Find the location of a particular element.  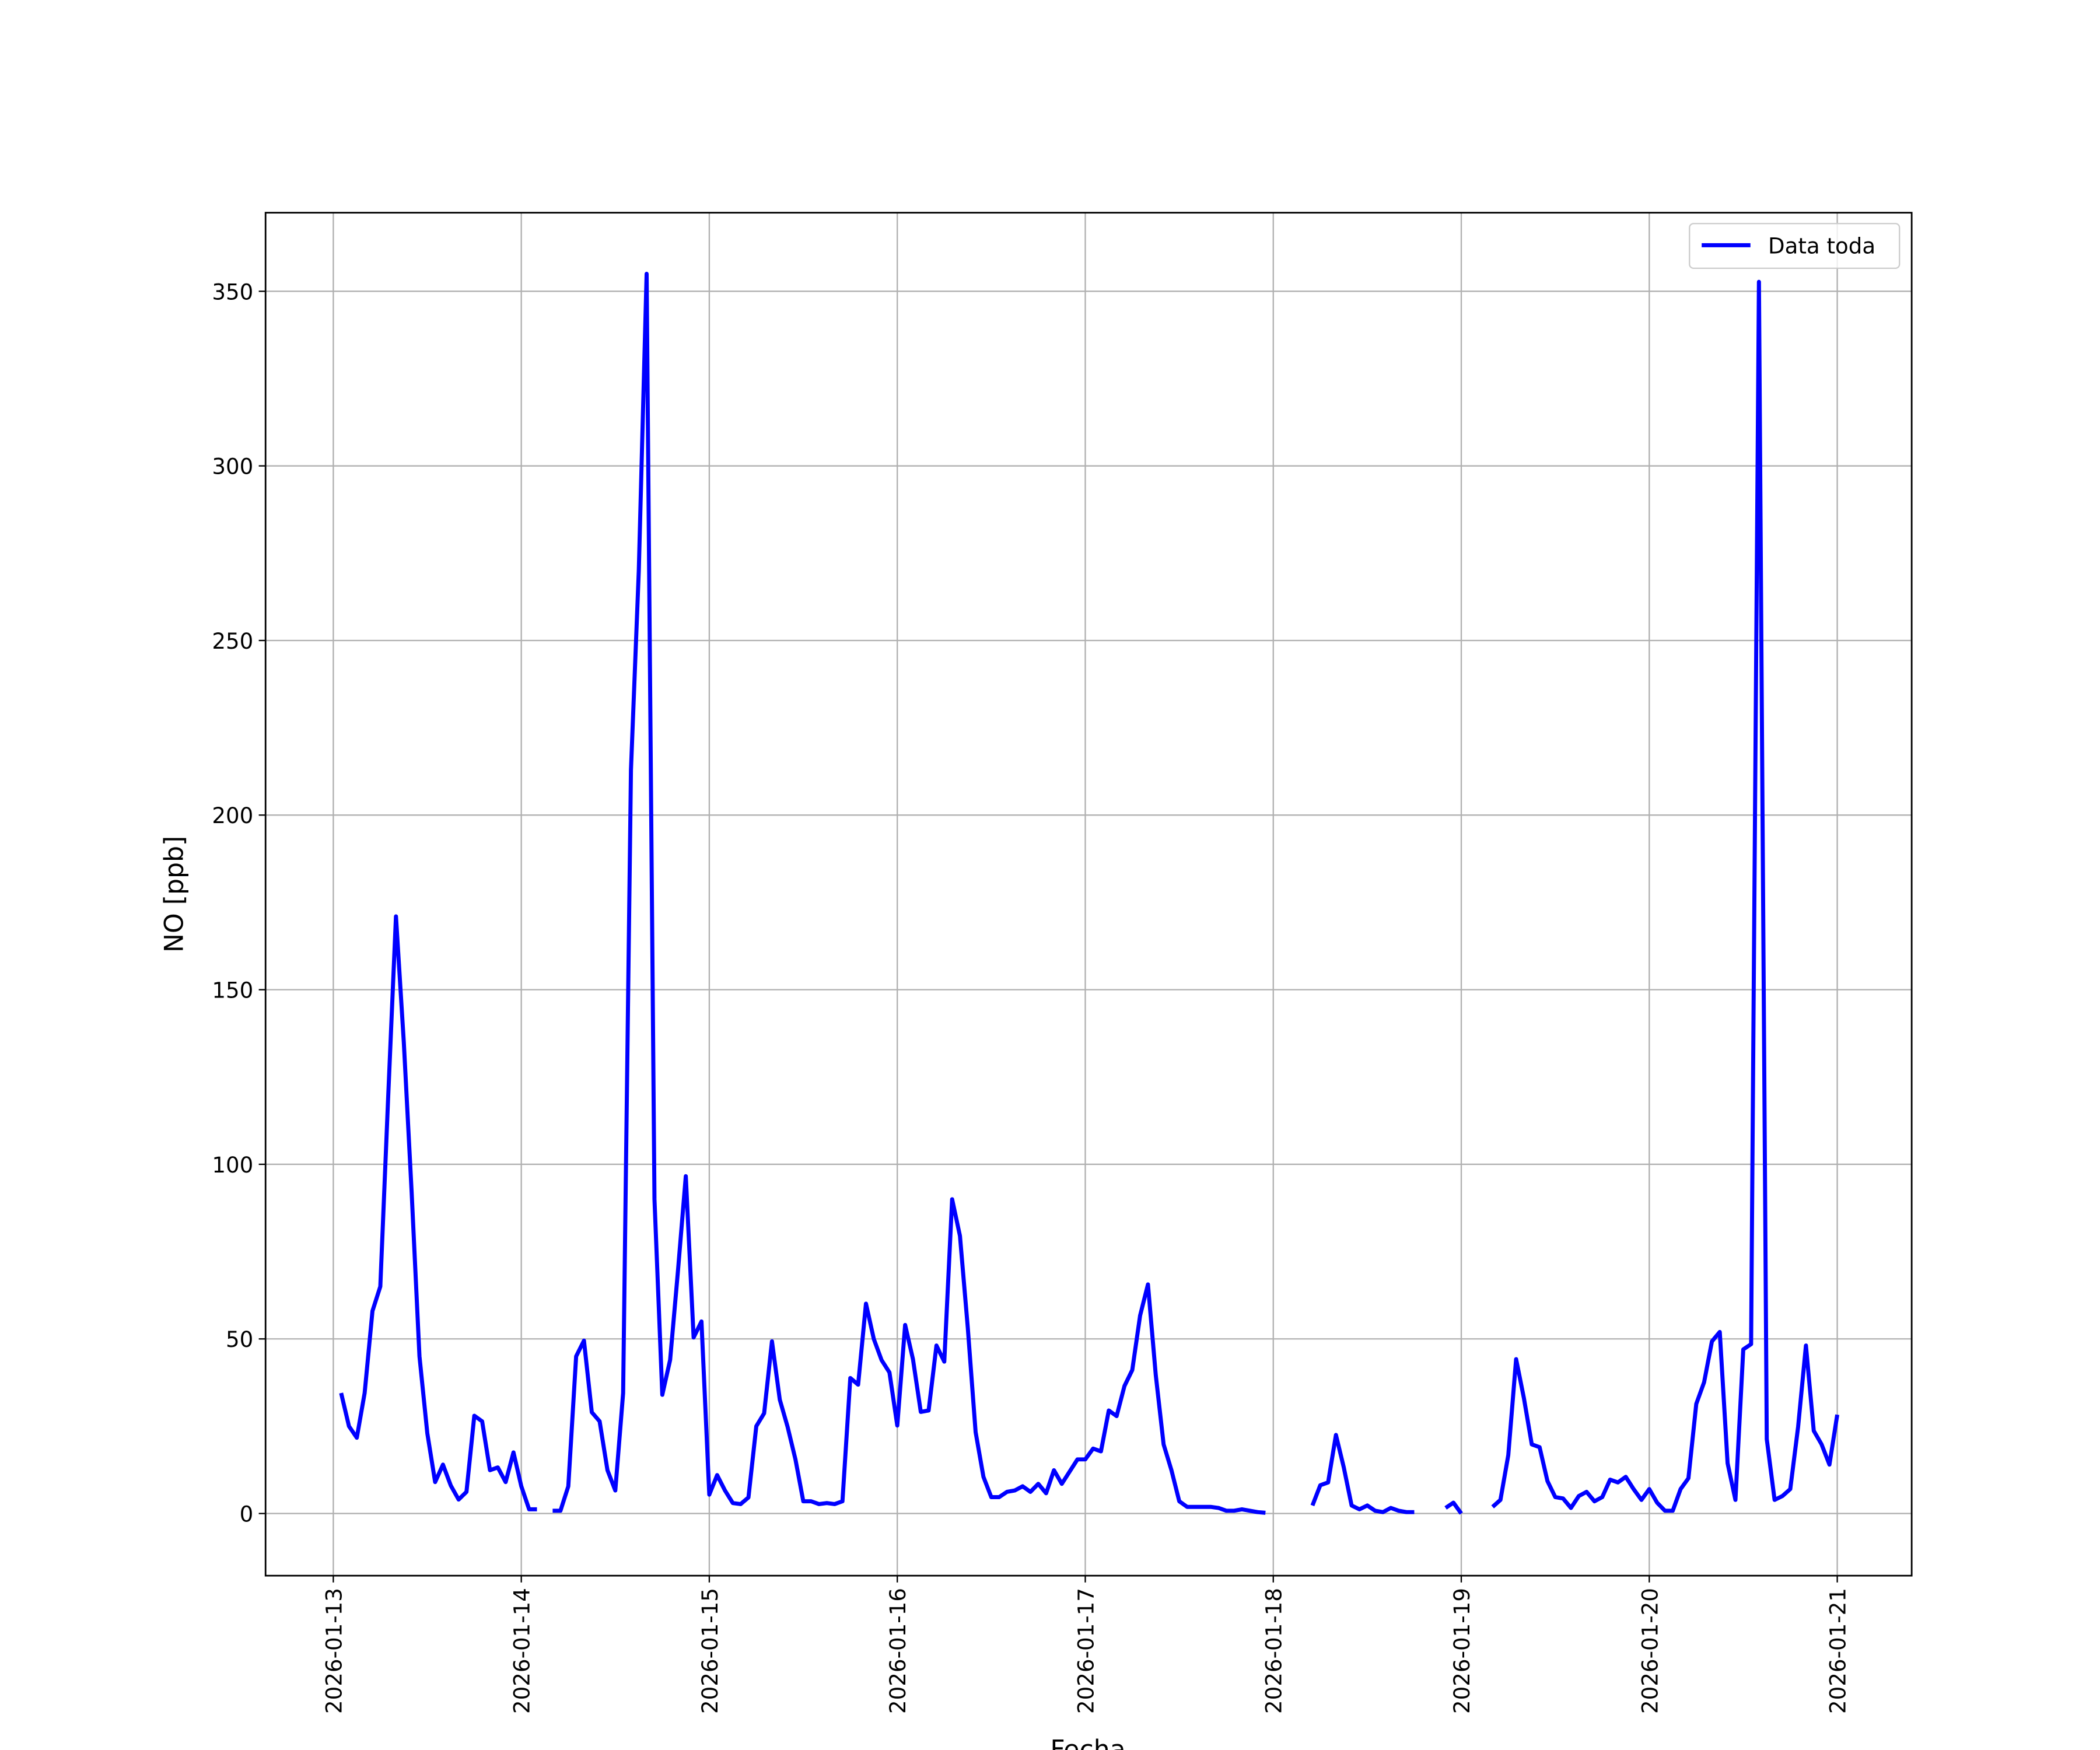

x-tick-label: 2026-01-18 is located at coordinates (1274, 1651).